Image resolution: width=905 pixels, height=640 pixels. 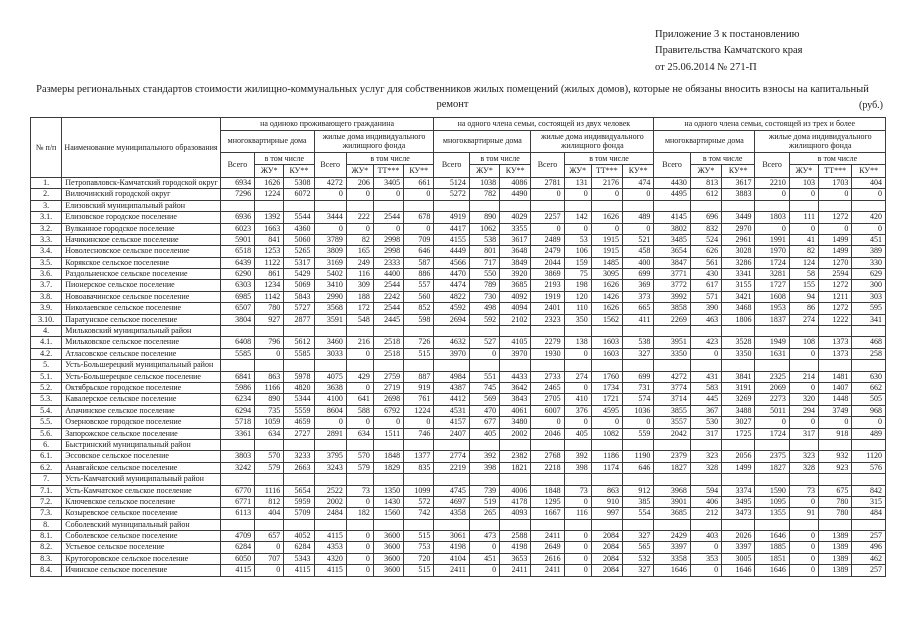 I want to click on value-cell: 328, so click(x=804, y=468).